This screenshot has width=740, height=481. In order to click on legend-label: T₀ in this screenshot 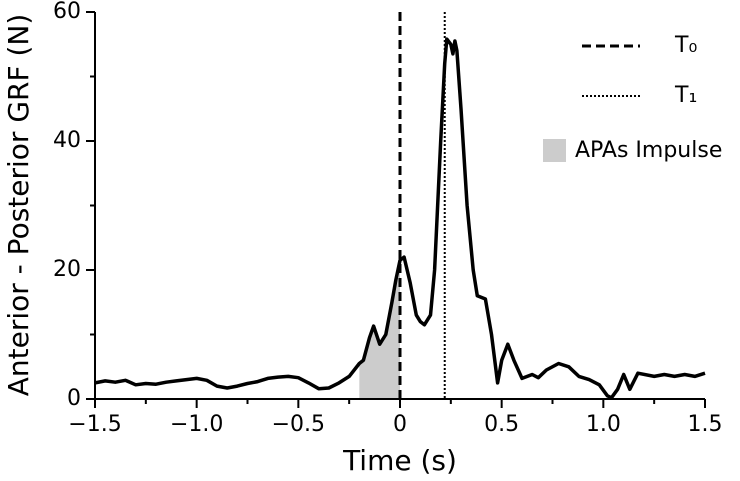, I will do `click(685, 45)`.